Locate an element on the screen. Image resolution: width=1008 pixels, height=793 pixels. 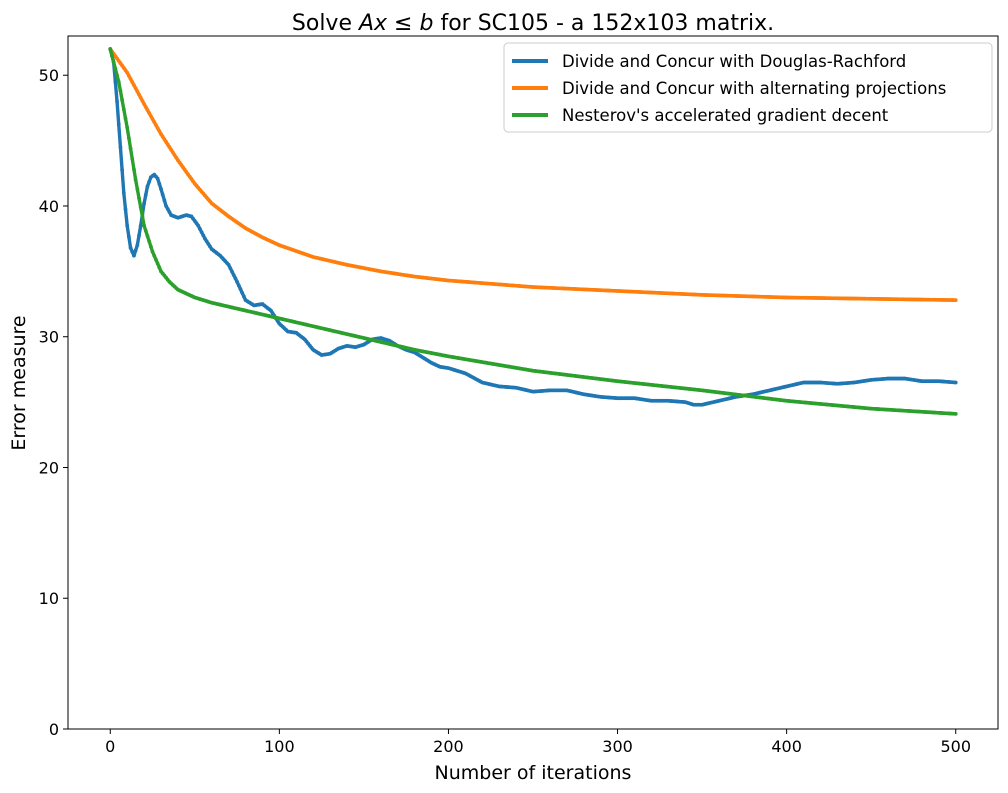
chart-title-math: Ax ≤ b is located at coordinates (395, 23).